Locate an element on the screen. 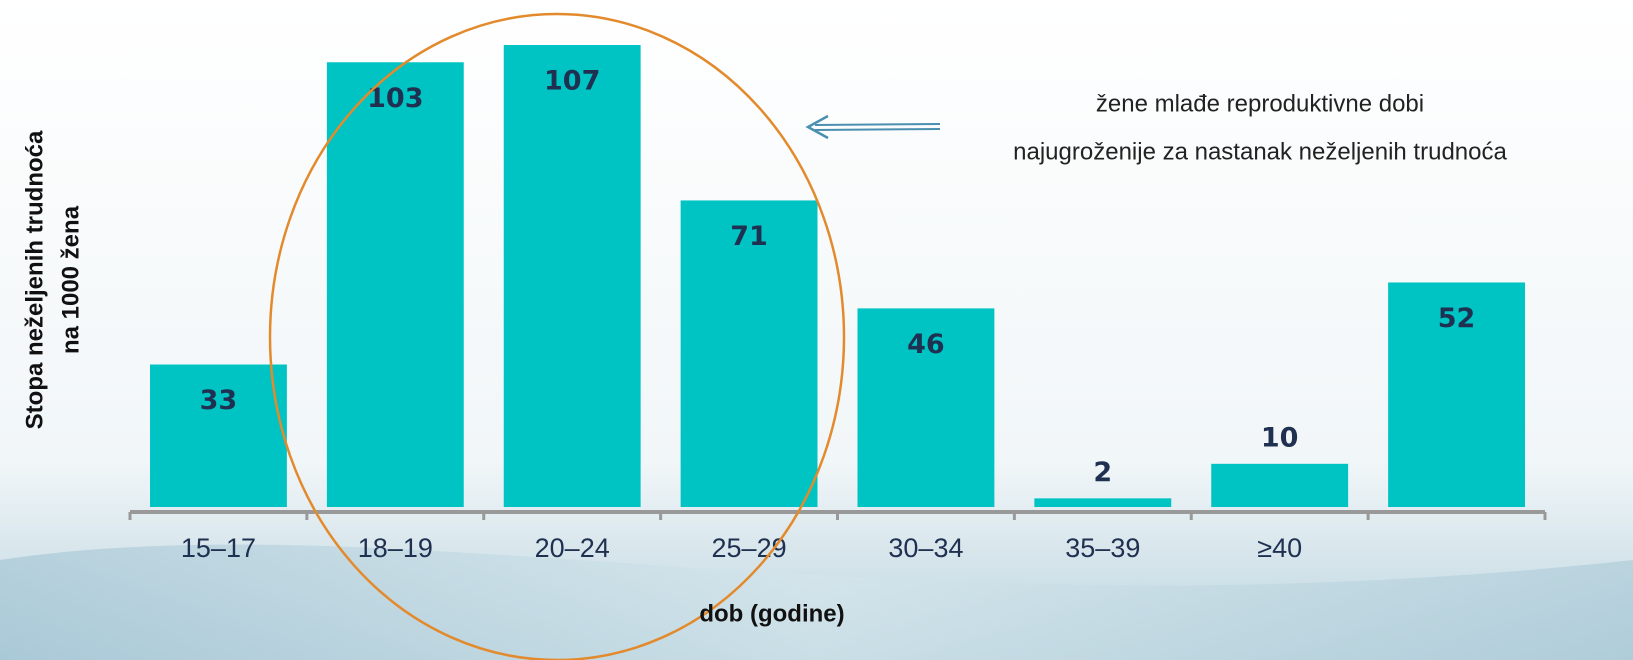  y-axis-label: Stopa neželjenih trudnoća is located at coordinates (34, 279).